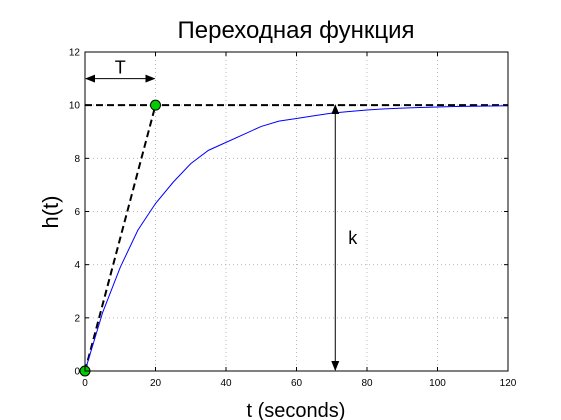  What do you see at coordinates (120, 238) in the screenshot?
I see `reference-line` at bounding box center [120, 238].